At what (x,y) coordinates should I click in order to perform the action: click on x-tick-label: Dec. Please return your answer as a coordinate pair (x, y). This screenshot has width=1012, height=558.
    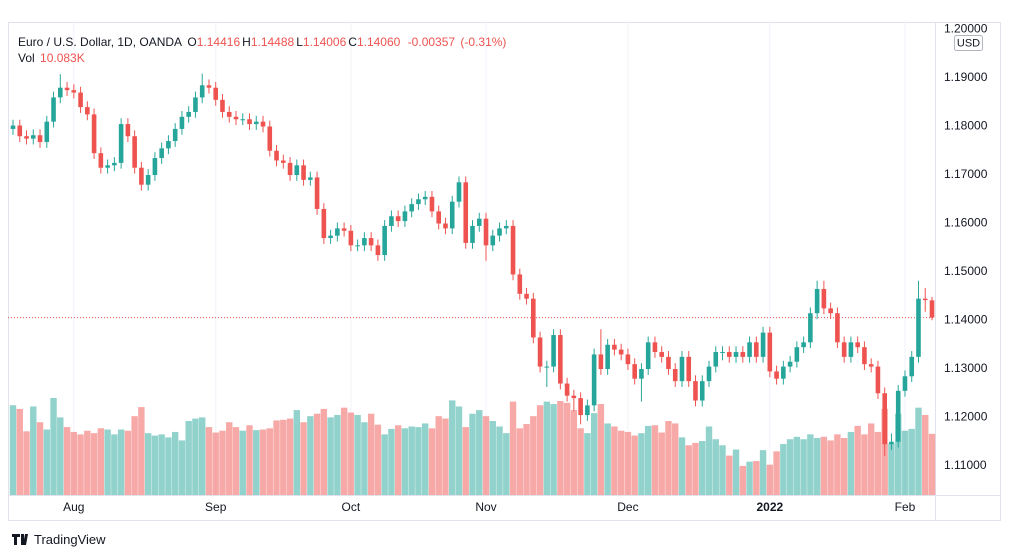
    Looking at the image, I should click on (627, 507).